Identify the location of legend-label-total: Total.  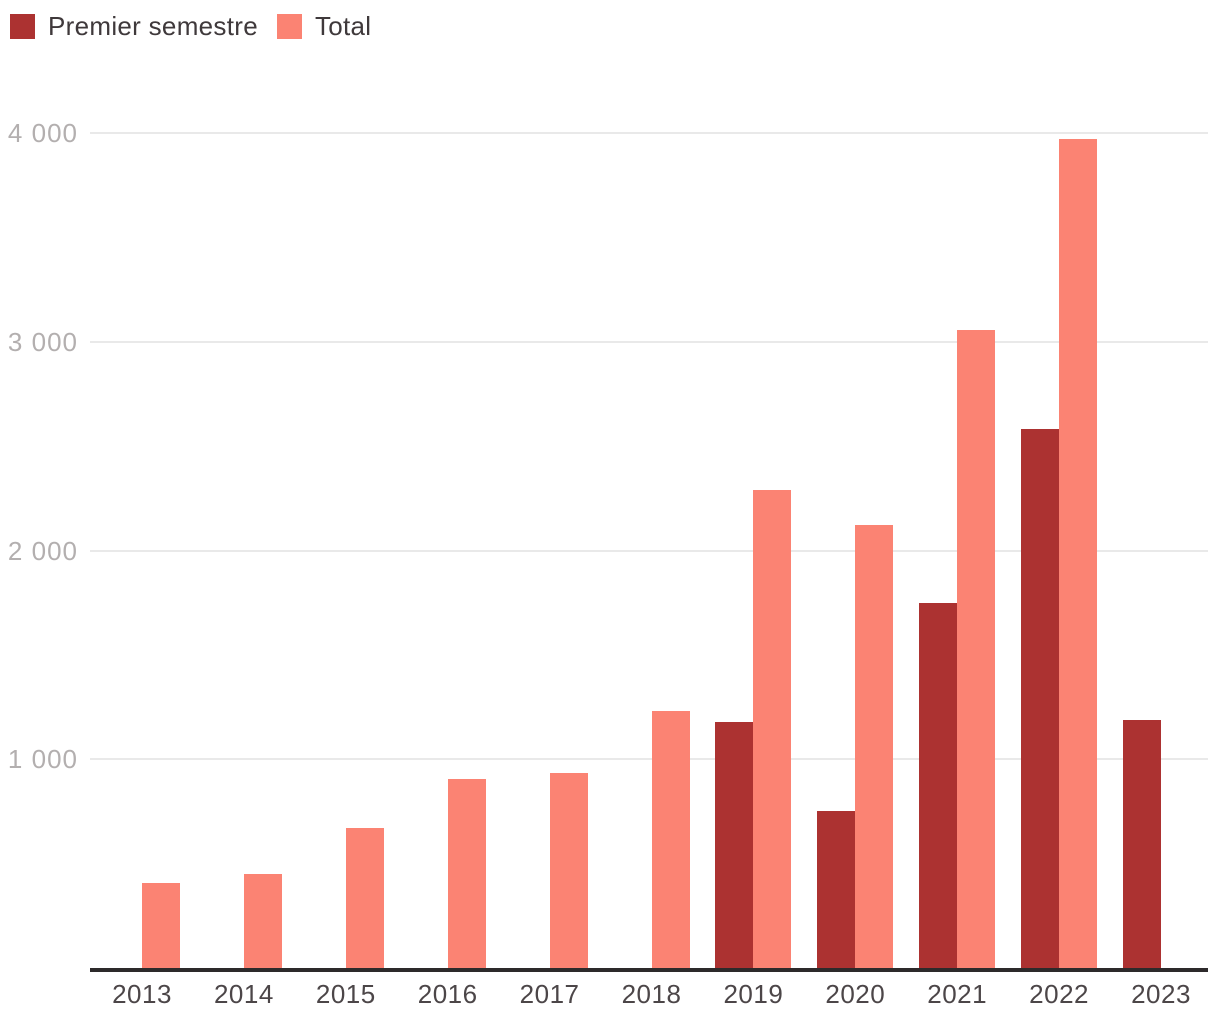
(343, 26).